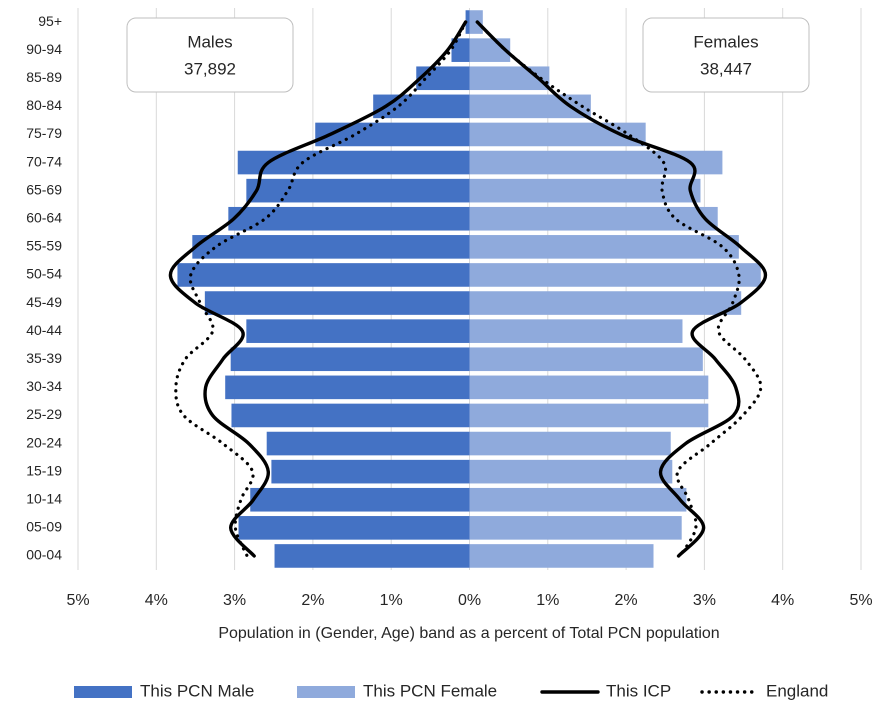 Image resolution: width=880 pixels, height=704 pixels. Describe the element at coordinates (50, 21) in the screenshot. I see `y-tick-label: 95+` at that location.